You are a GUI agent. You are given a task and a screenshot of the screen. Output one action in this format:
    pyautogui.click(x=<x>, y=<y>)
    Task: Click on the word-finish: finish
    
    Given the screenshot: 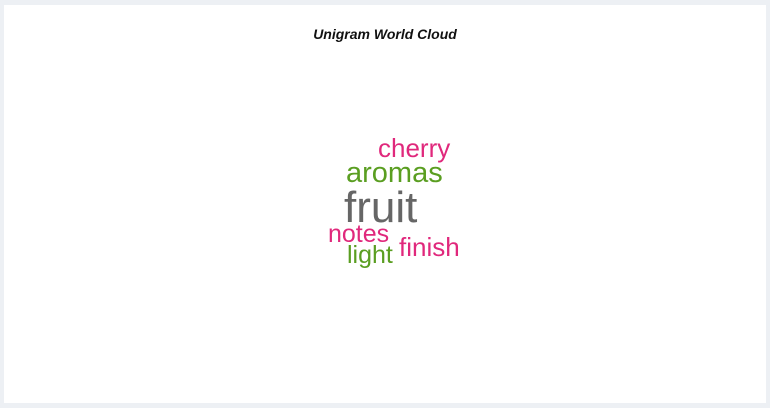 What is the action you would take?
    pyautogui.click(x=429, y=247)
    